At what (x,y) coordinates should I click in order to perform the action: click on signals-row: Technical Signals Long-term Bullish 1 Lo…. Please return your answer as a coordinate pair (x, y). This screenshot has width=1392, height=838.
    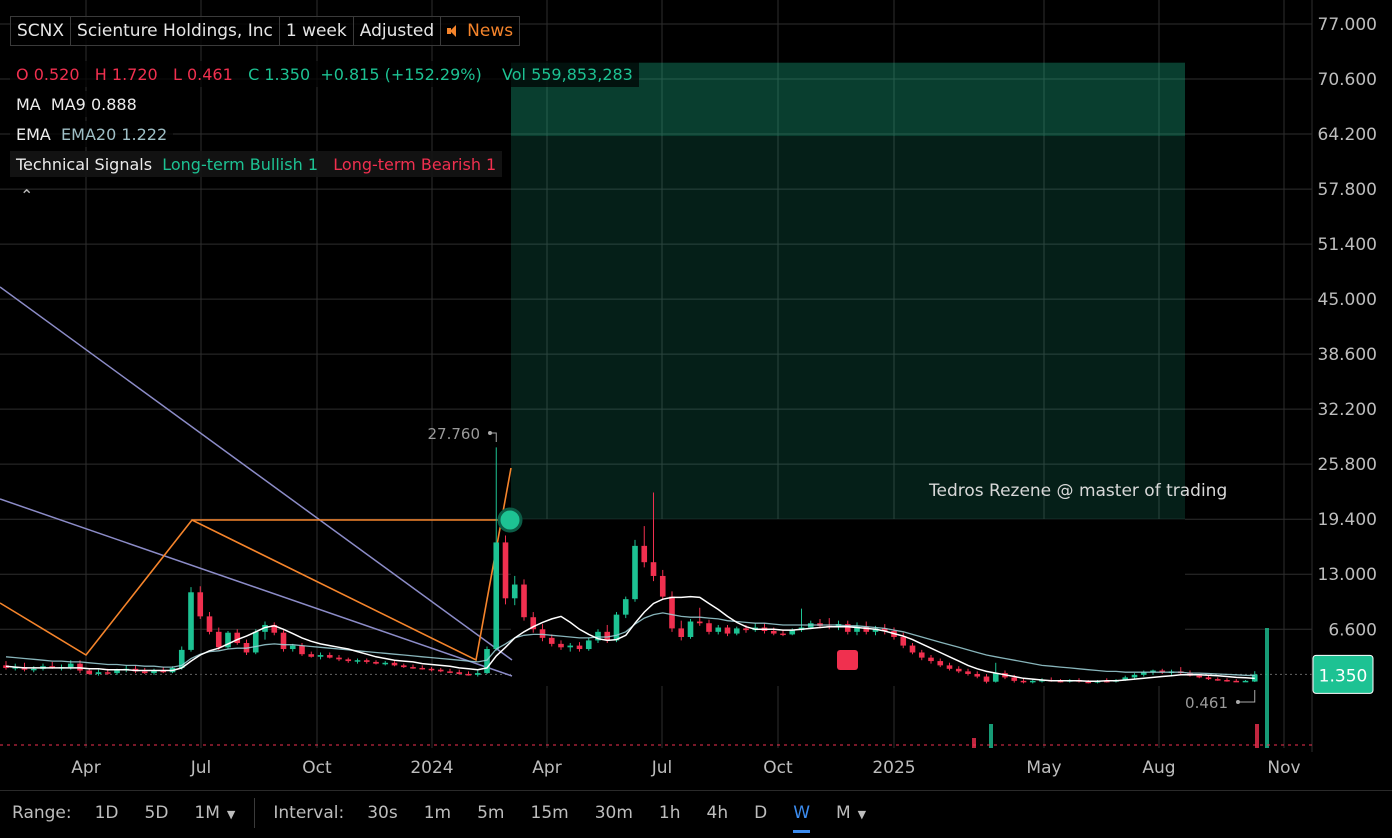
    Looking at the image, I should click on (256, 164).